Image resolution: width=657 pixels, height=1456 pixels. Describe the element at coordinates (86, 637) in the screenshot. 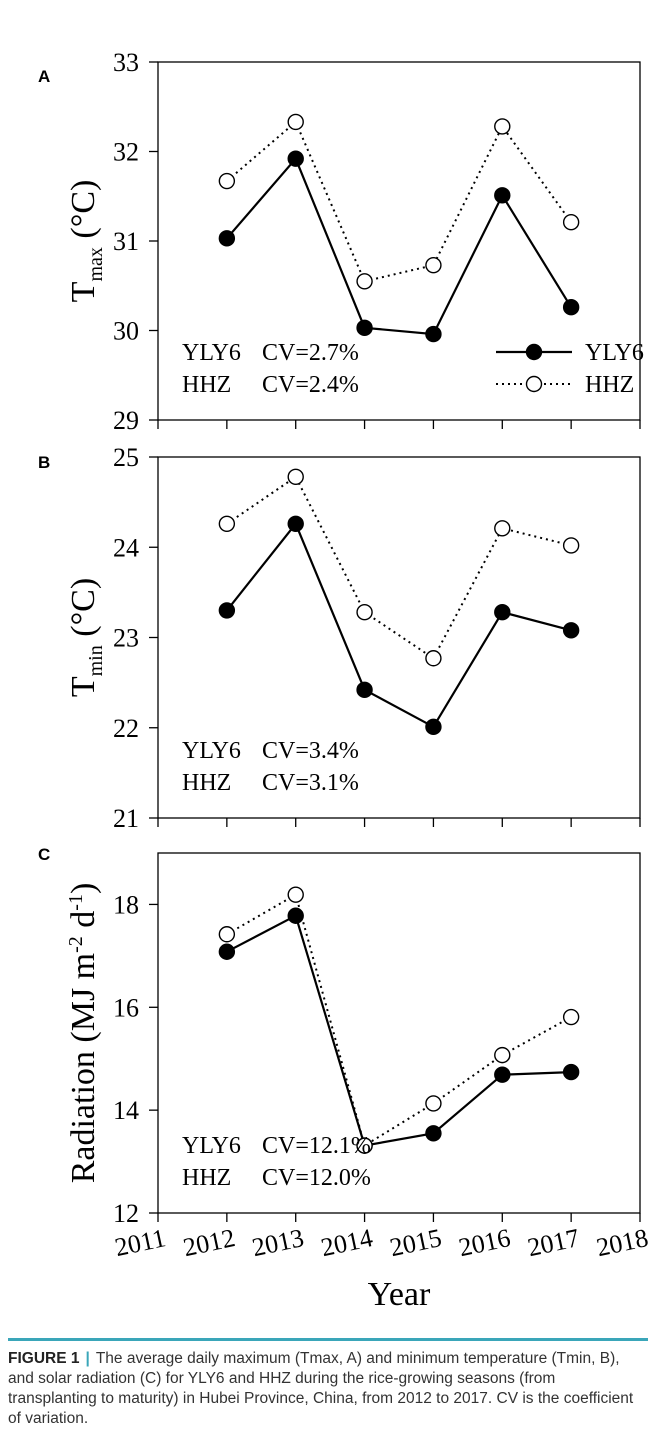

I see `y-axis-label-B: Tmin (°C)` at that location.